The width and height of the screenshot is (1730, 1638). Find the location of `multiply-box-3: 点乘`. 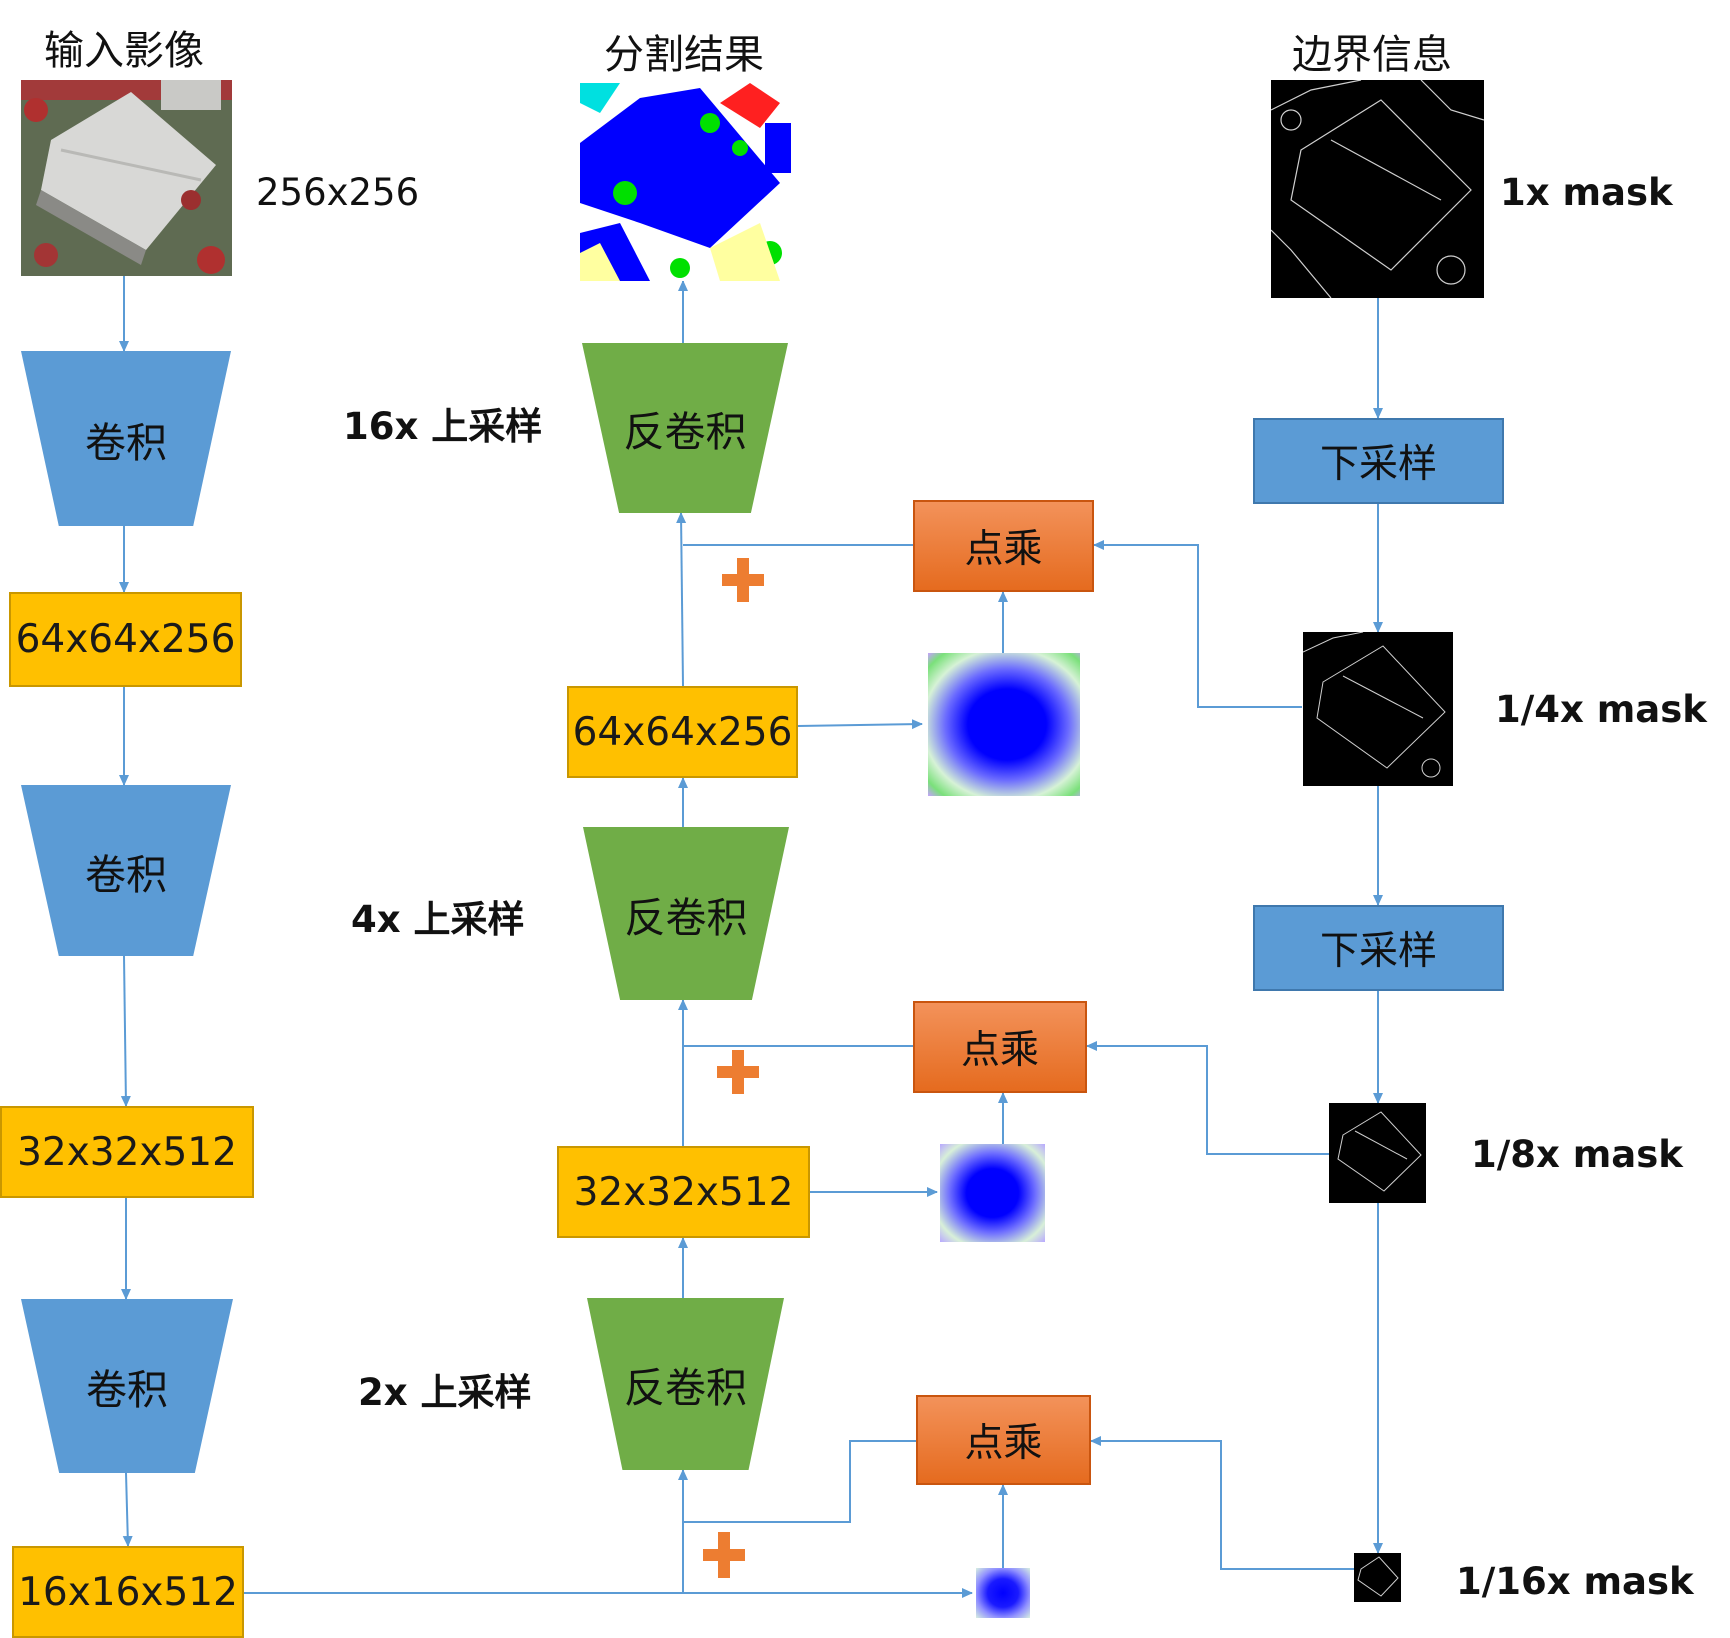

multiply-box-3: 点乘 is located at coordinates (1003, 1440).